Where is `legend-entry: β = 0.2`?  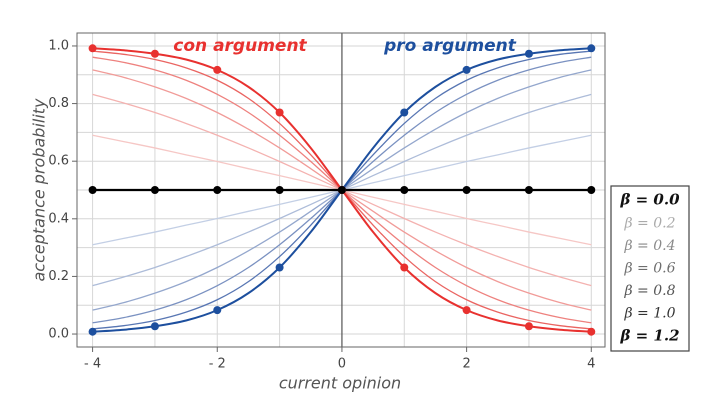
legend-entry: β = 0.2 is located at coordinates (650, 223).